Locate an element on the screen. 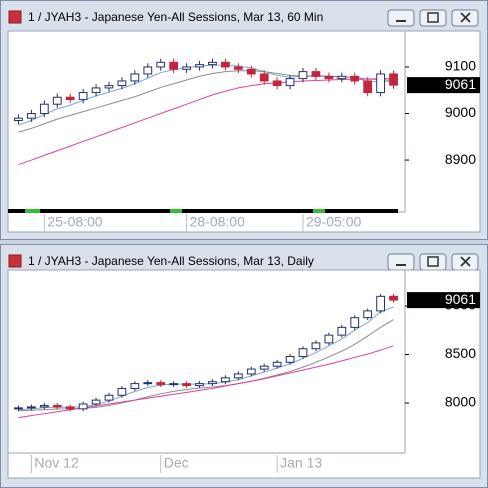 Image resolution: width=488 pixels, height=488 pixels. x-tick-label: 25-08:00 is located at coordinates (74, 222).